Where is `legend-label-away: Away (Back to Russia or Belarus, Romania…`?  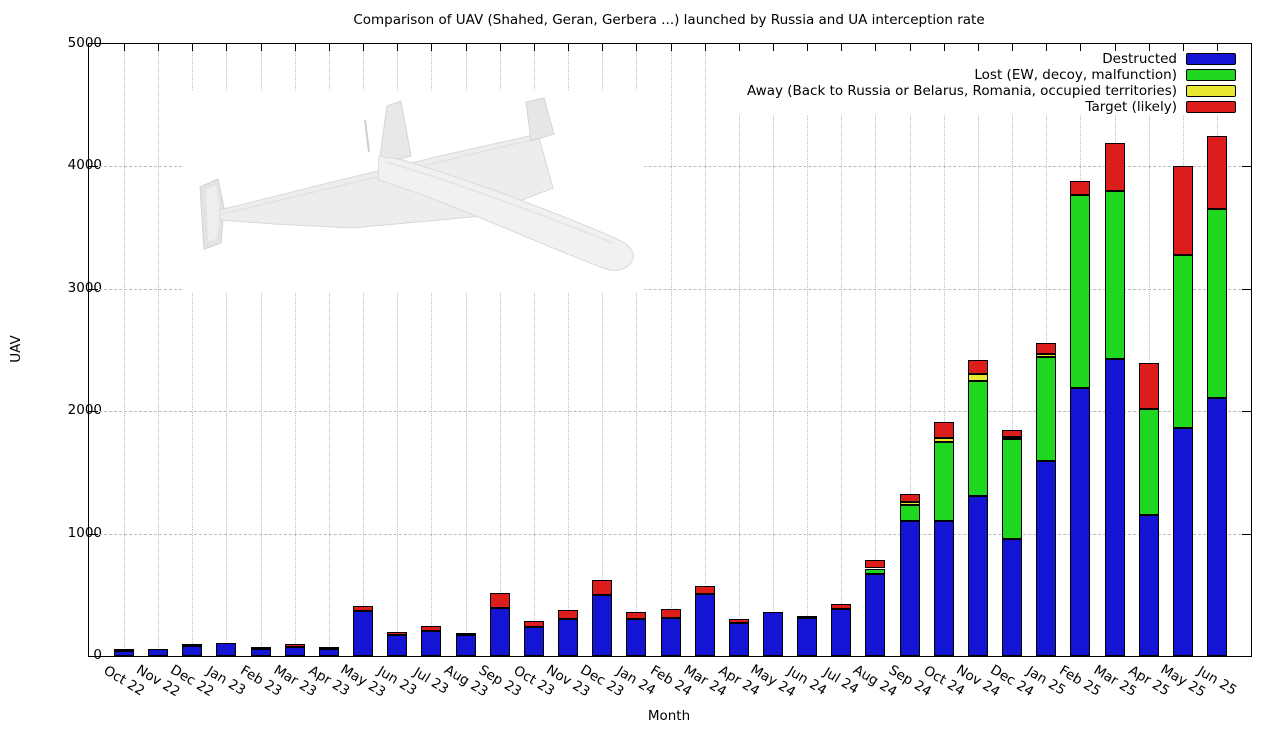 legend-label-away: Away (Back to Russia or Belarus, Romania… is located at coordinates (961, 91).